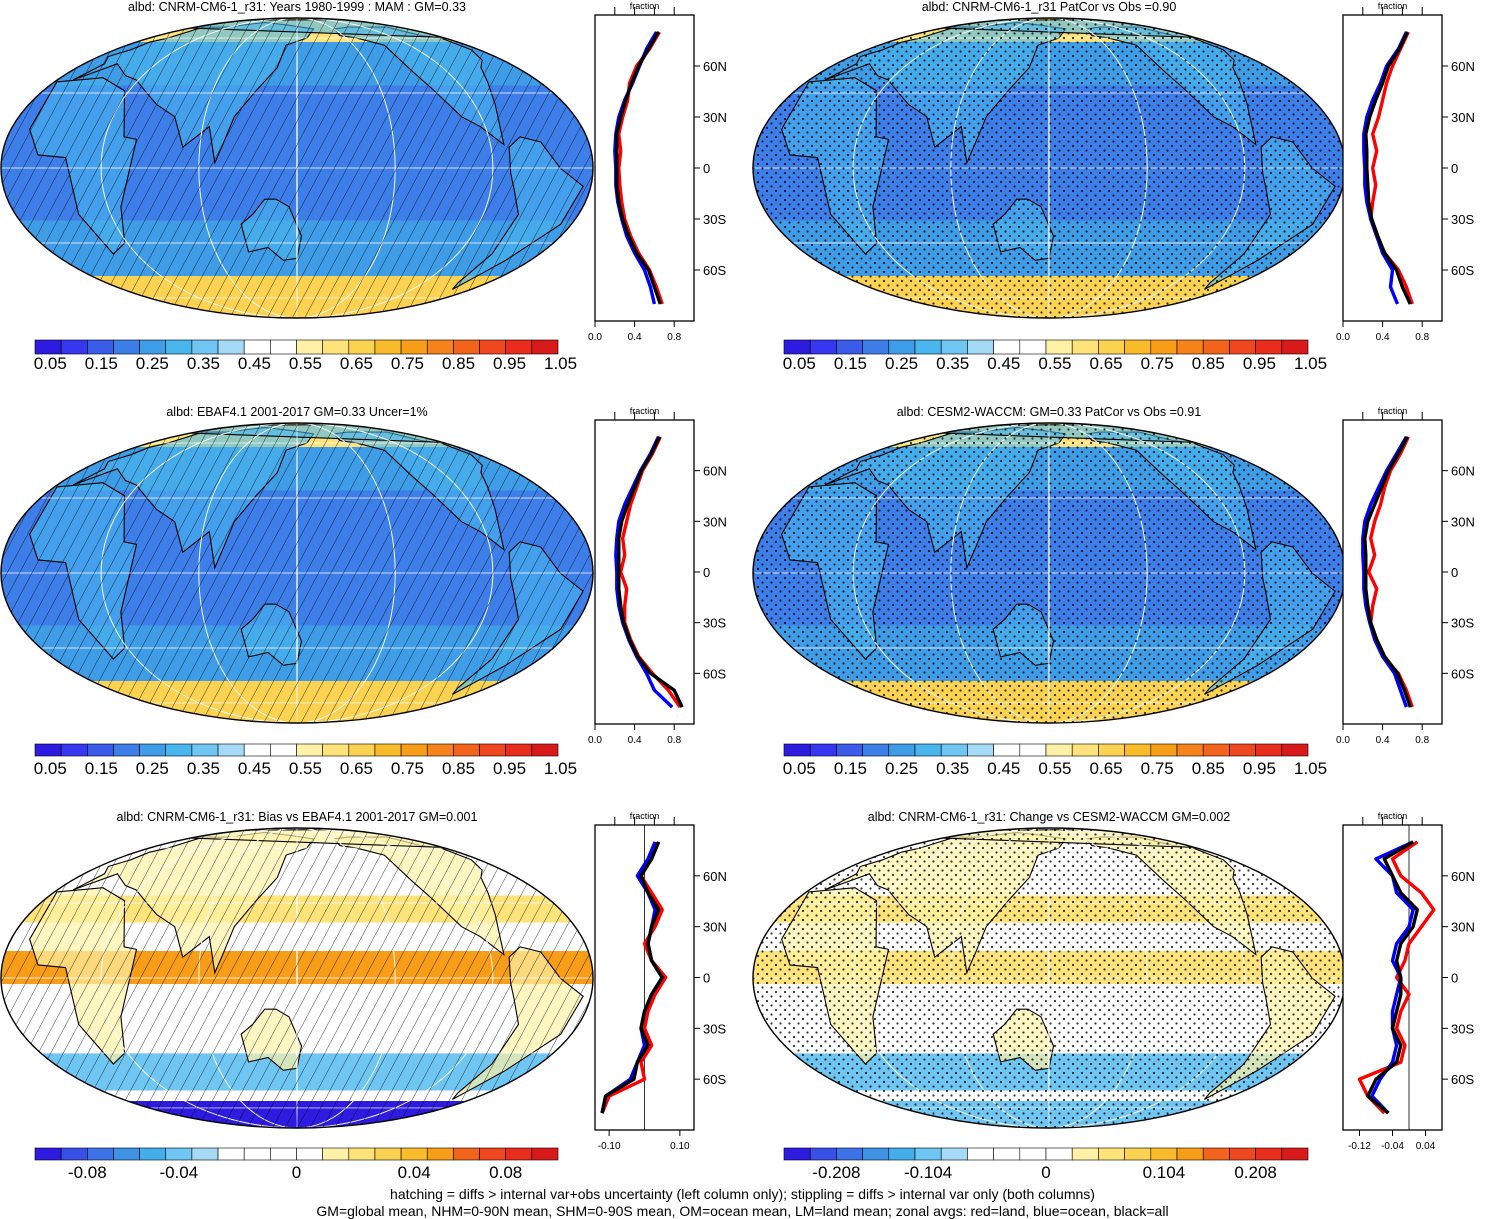 Image resolution: width=1485 pixels, height=1219 pixels. I want to click on zonal-mean-plot-4: fraction 0.0 0.4 0.8 60N 30N 0 30S 60S, so click(1405, 576).